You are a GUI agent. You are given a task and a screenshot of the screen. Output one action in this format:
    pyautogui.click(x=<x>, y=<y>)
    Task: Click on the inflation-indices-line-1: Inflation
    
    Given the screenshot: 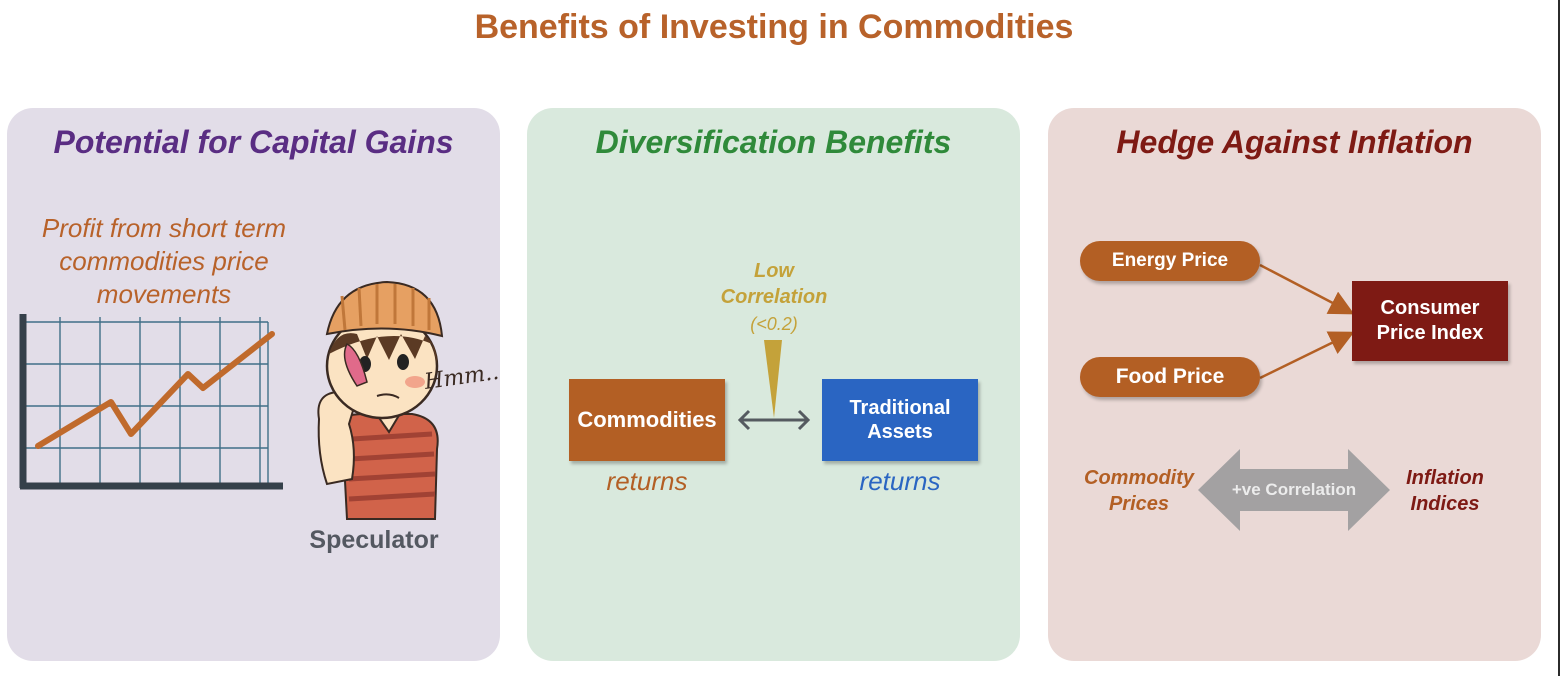 What is the action you would take?
    pyautogui.click(x=1445, y=478)
    